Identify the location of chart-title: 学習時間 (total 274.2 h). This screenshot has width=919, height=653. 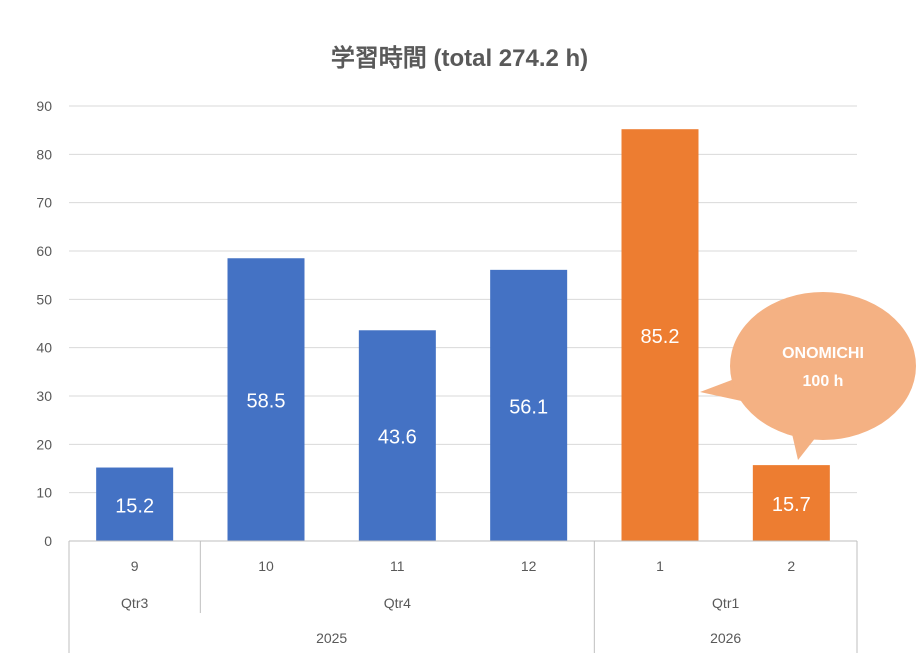
(459, 58).